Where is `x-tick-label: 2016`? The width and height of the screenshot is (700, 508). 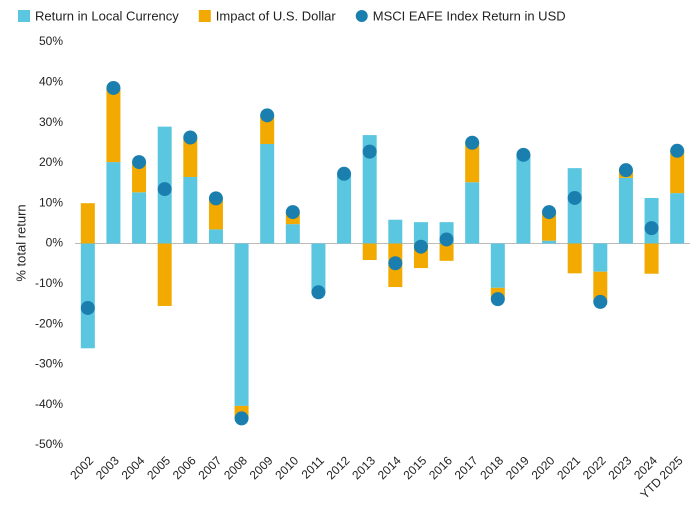
x-tick-label: 2016 is located at coordinates (440, 467).